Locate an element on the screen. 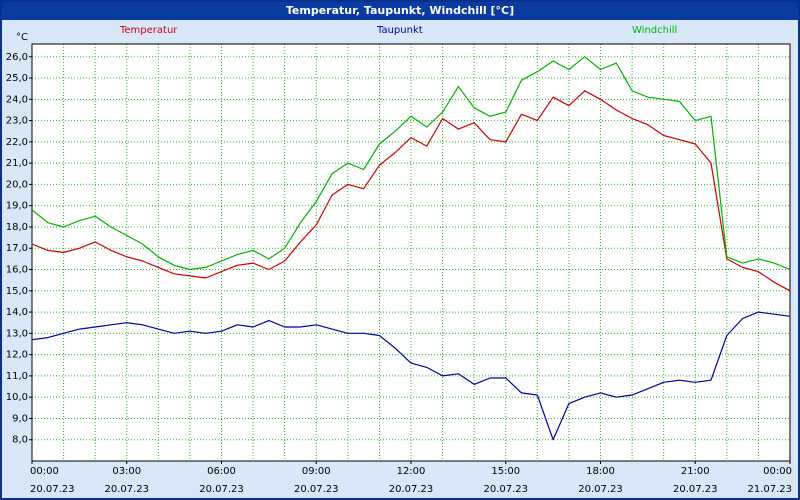 Image resolution: width=800 pixels, height=500 pixels. y-axis-unit-label: °C is located at coordinates (22, 37).